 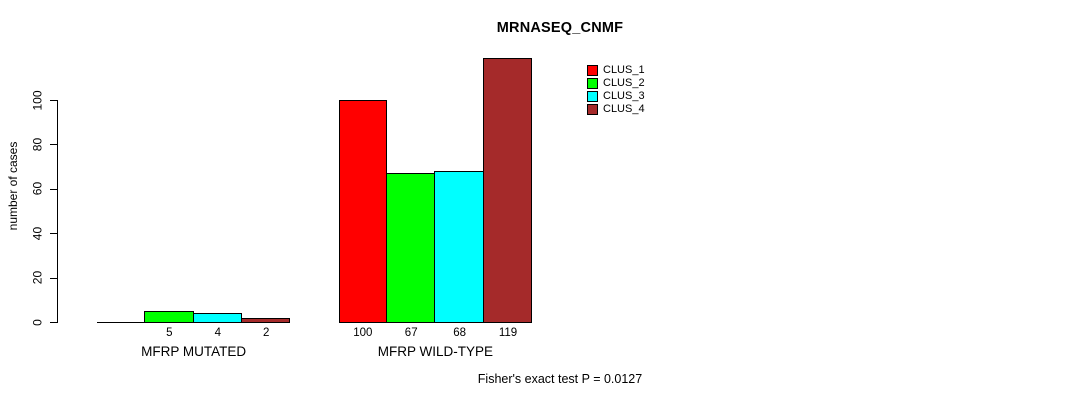 I want to click on legend-item: CLUS_3, so click(x=616, y=95).